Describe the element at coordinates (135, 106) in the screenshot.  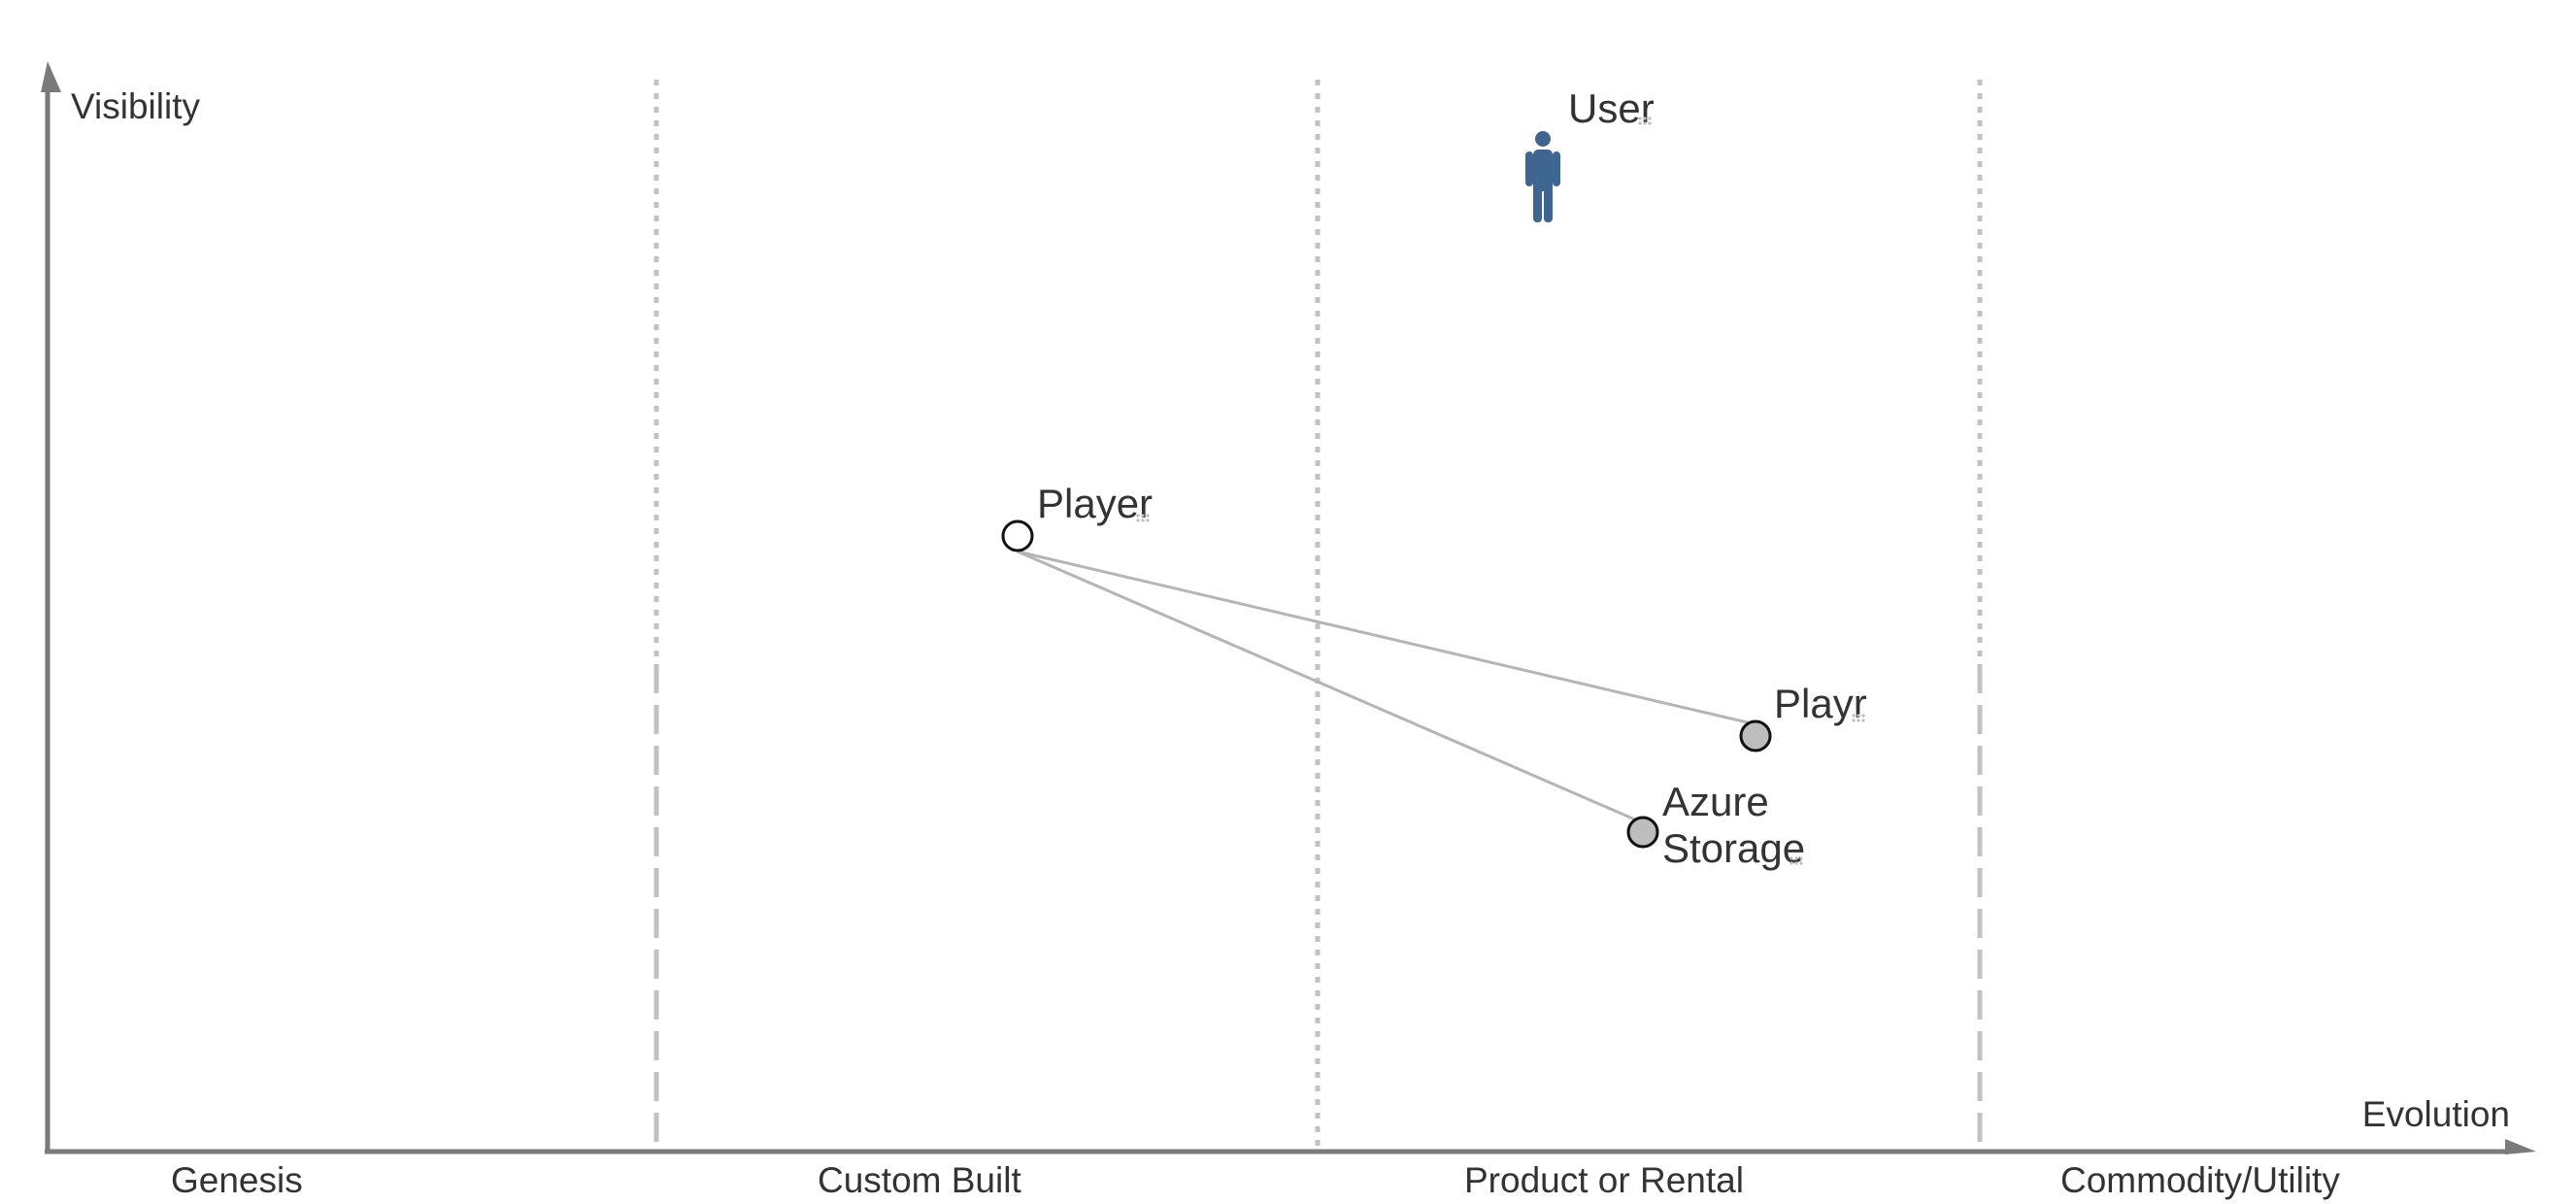
I see `y-axis-label: Visibility` at that location.